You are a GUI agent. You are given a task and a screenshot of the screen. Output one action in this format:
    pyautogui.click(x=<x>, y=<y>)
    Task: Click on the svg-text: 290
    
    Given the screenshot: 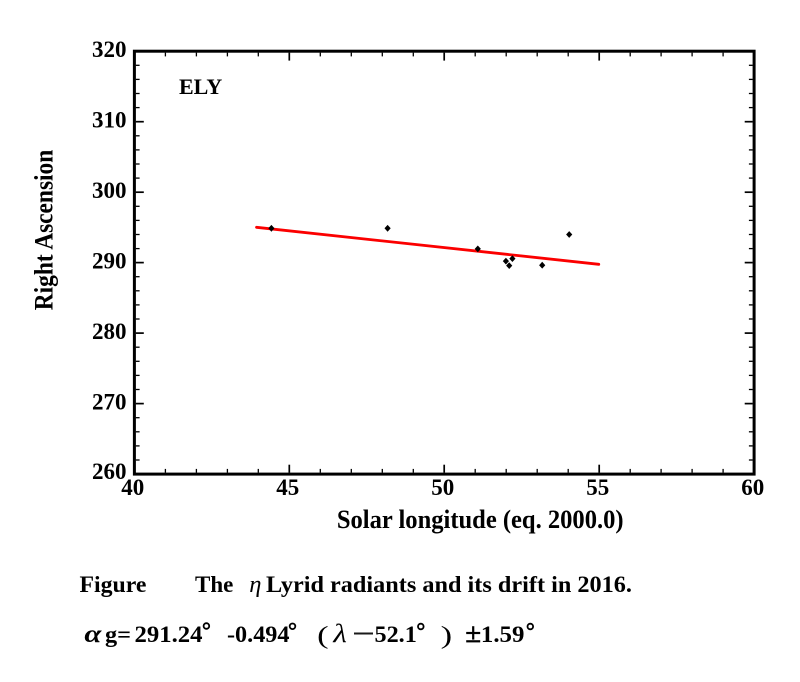 What is the action you would take?
    pyautogui.click(x=109, y=261)
    